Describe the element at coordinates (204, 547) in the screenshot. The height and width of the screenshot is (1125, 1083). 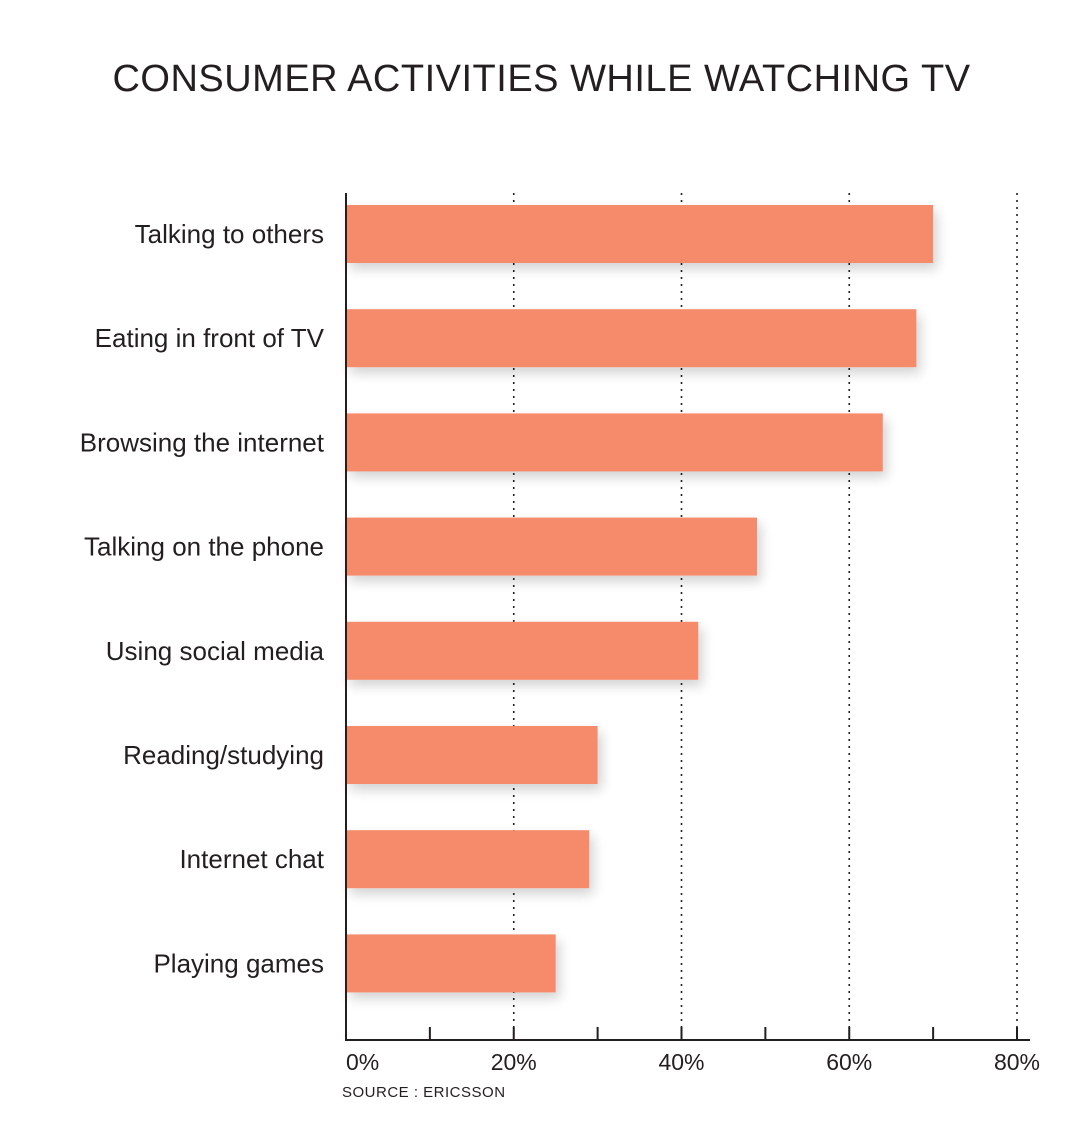
I see `category-label: Talking on the phone` at that location.